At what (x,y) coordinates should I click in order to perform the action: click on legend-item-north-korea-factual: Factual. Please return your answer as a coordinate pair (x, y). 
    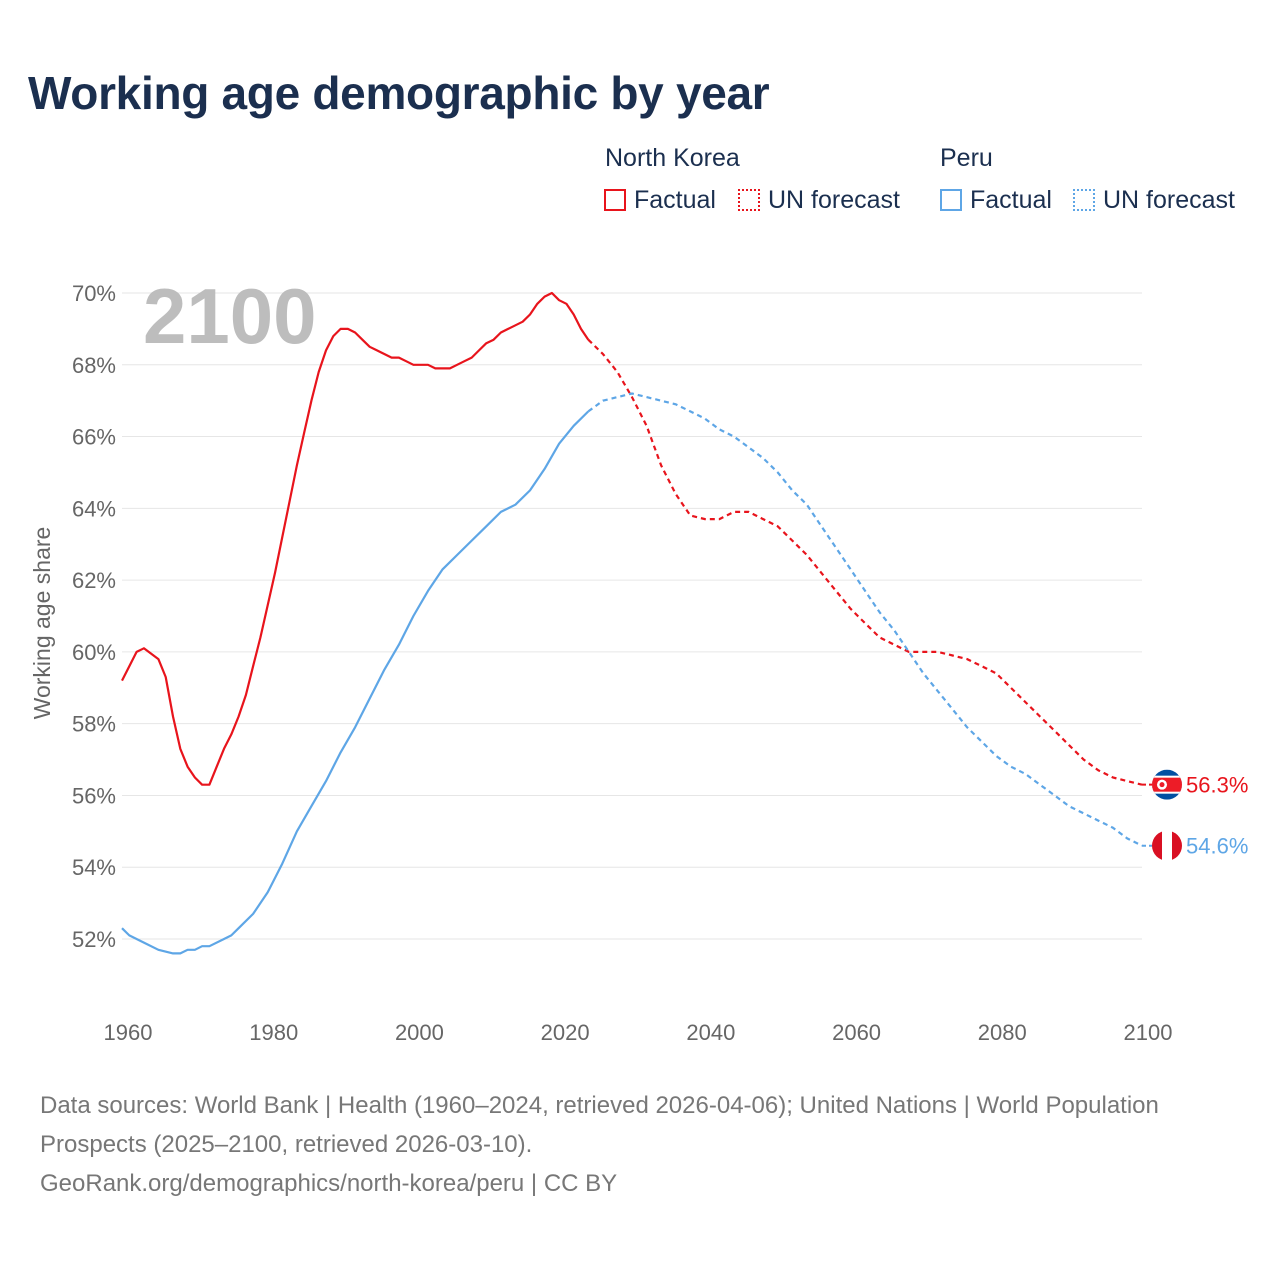
    Looking at the image, I should click on (660, 200).